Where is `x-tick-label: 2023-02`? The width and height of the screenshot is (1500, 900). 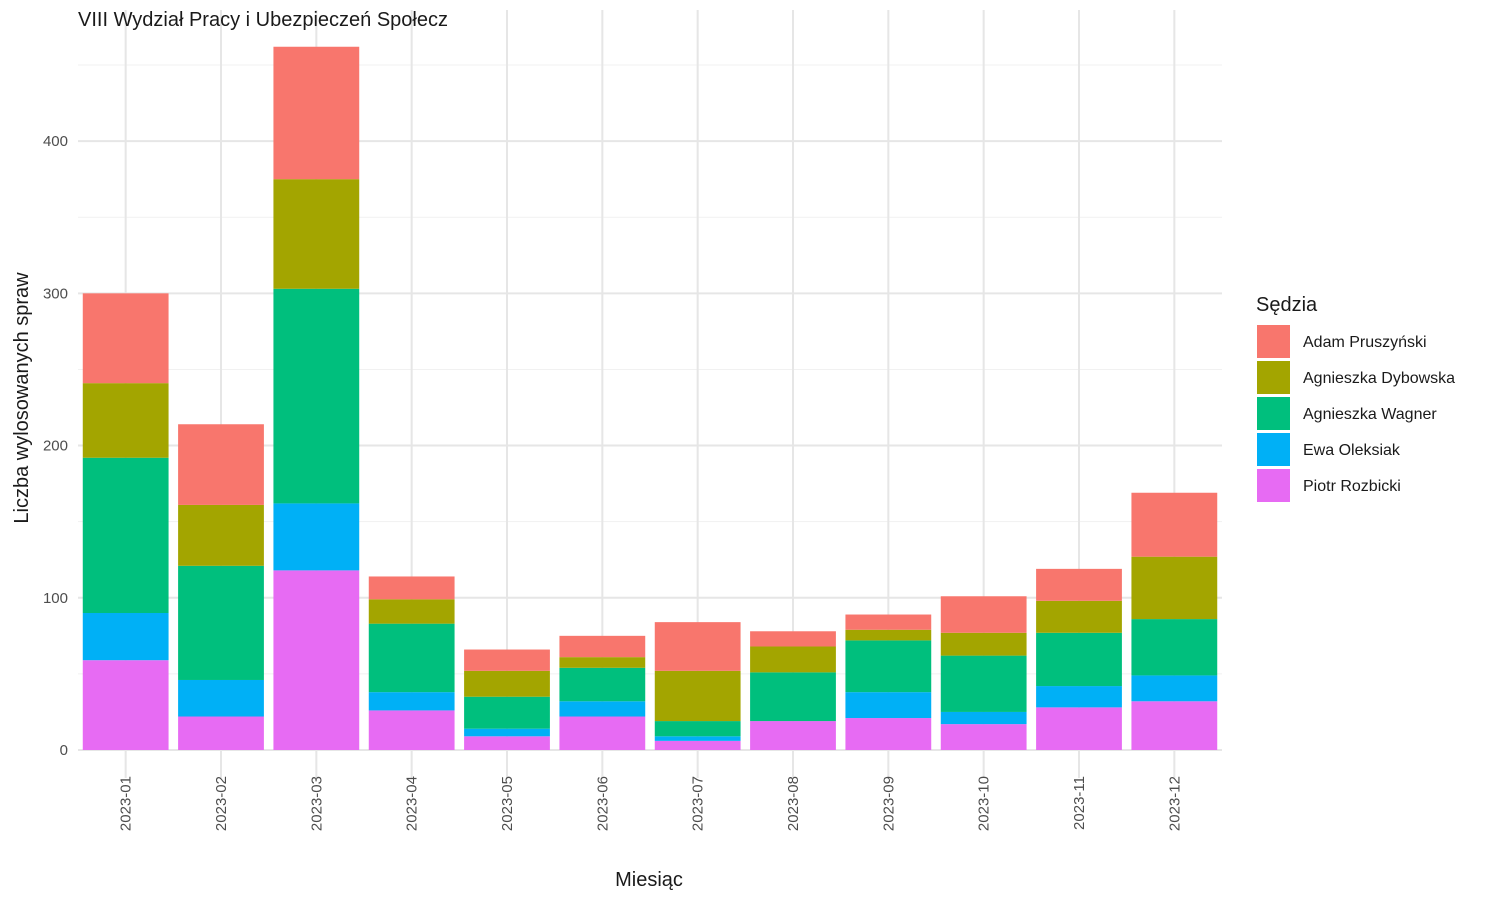
x-tick-label: 2023-02 is located at coordinates (221, 803).